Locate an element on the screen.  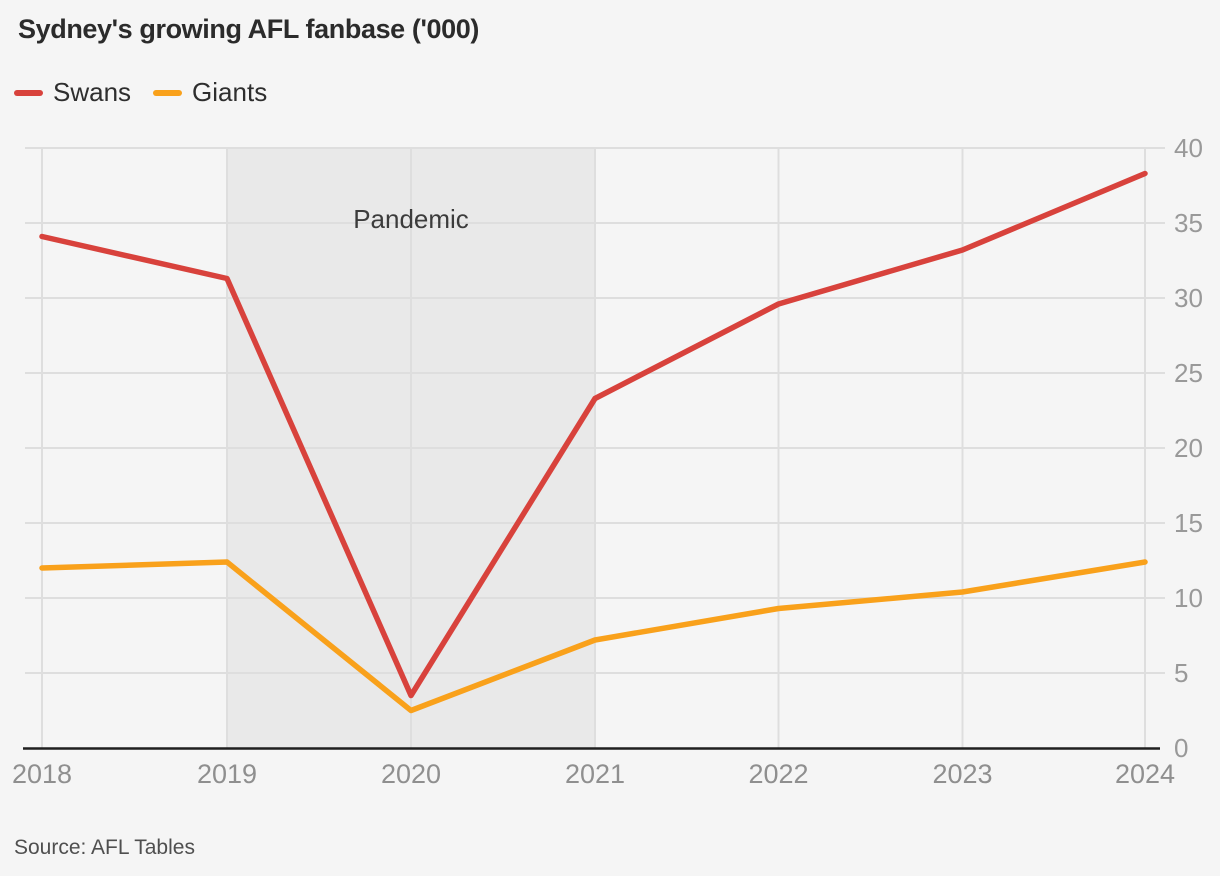
x-tick-label: 2019 is located at coordinates (227, 774).